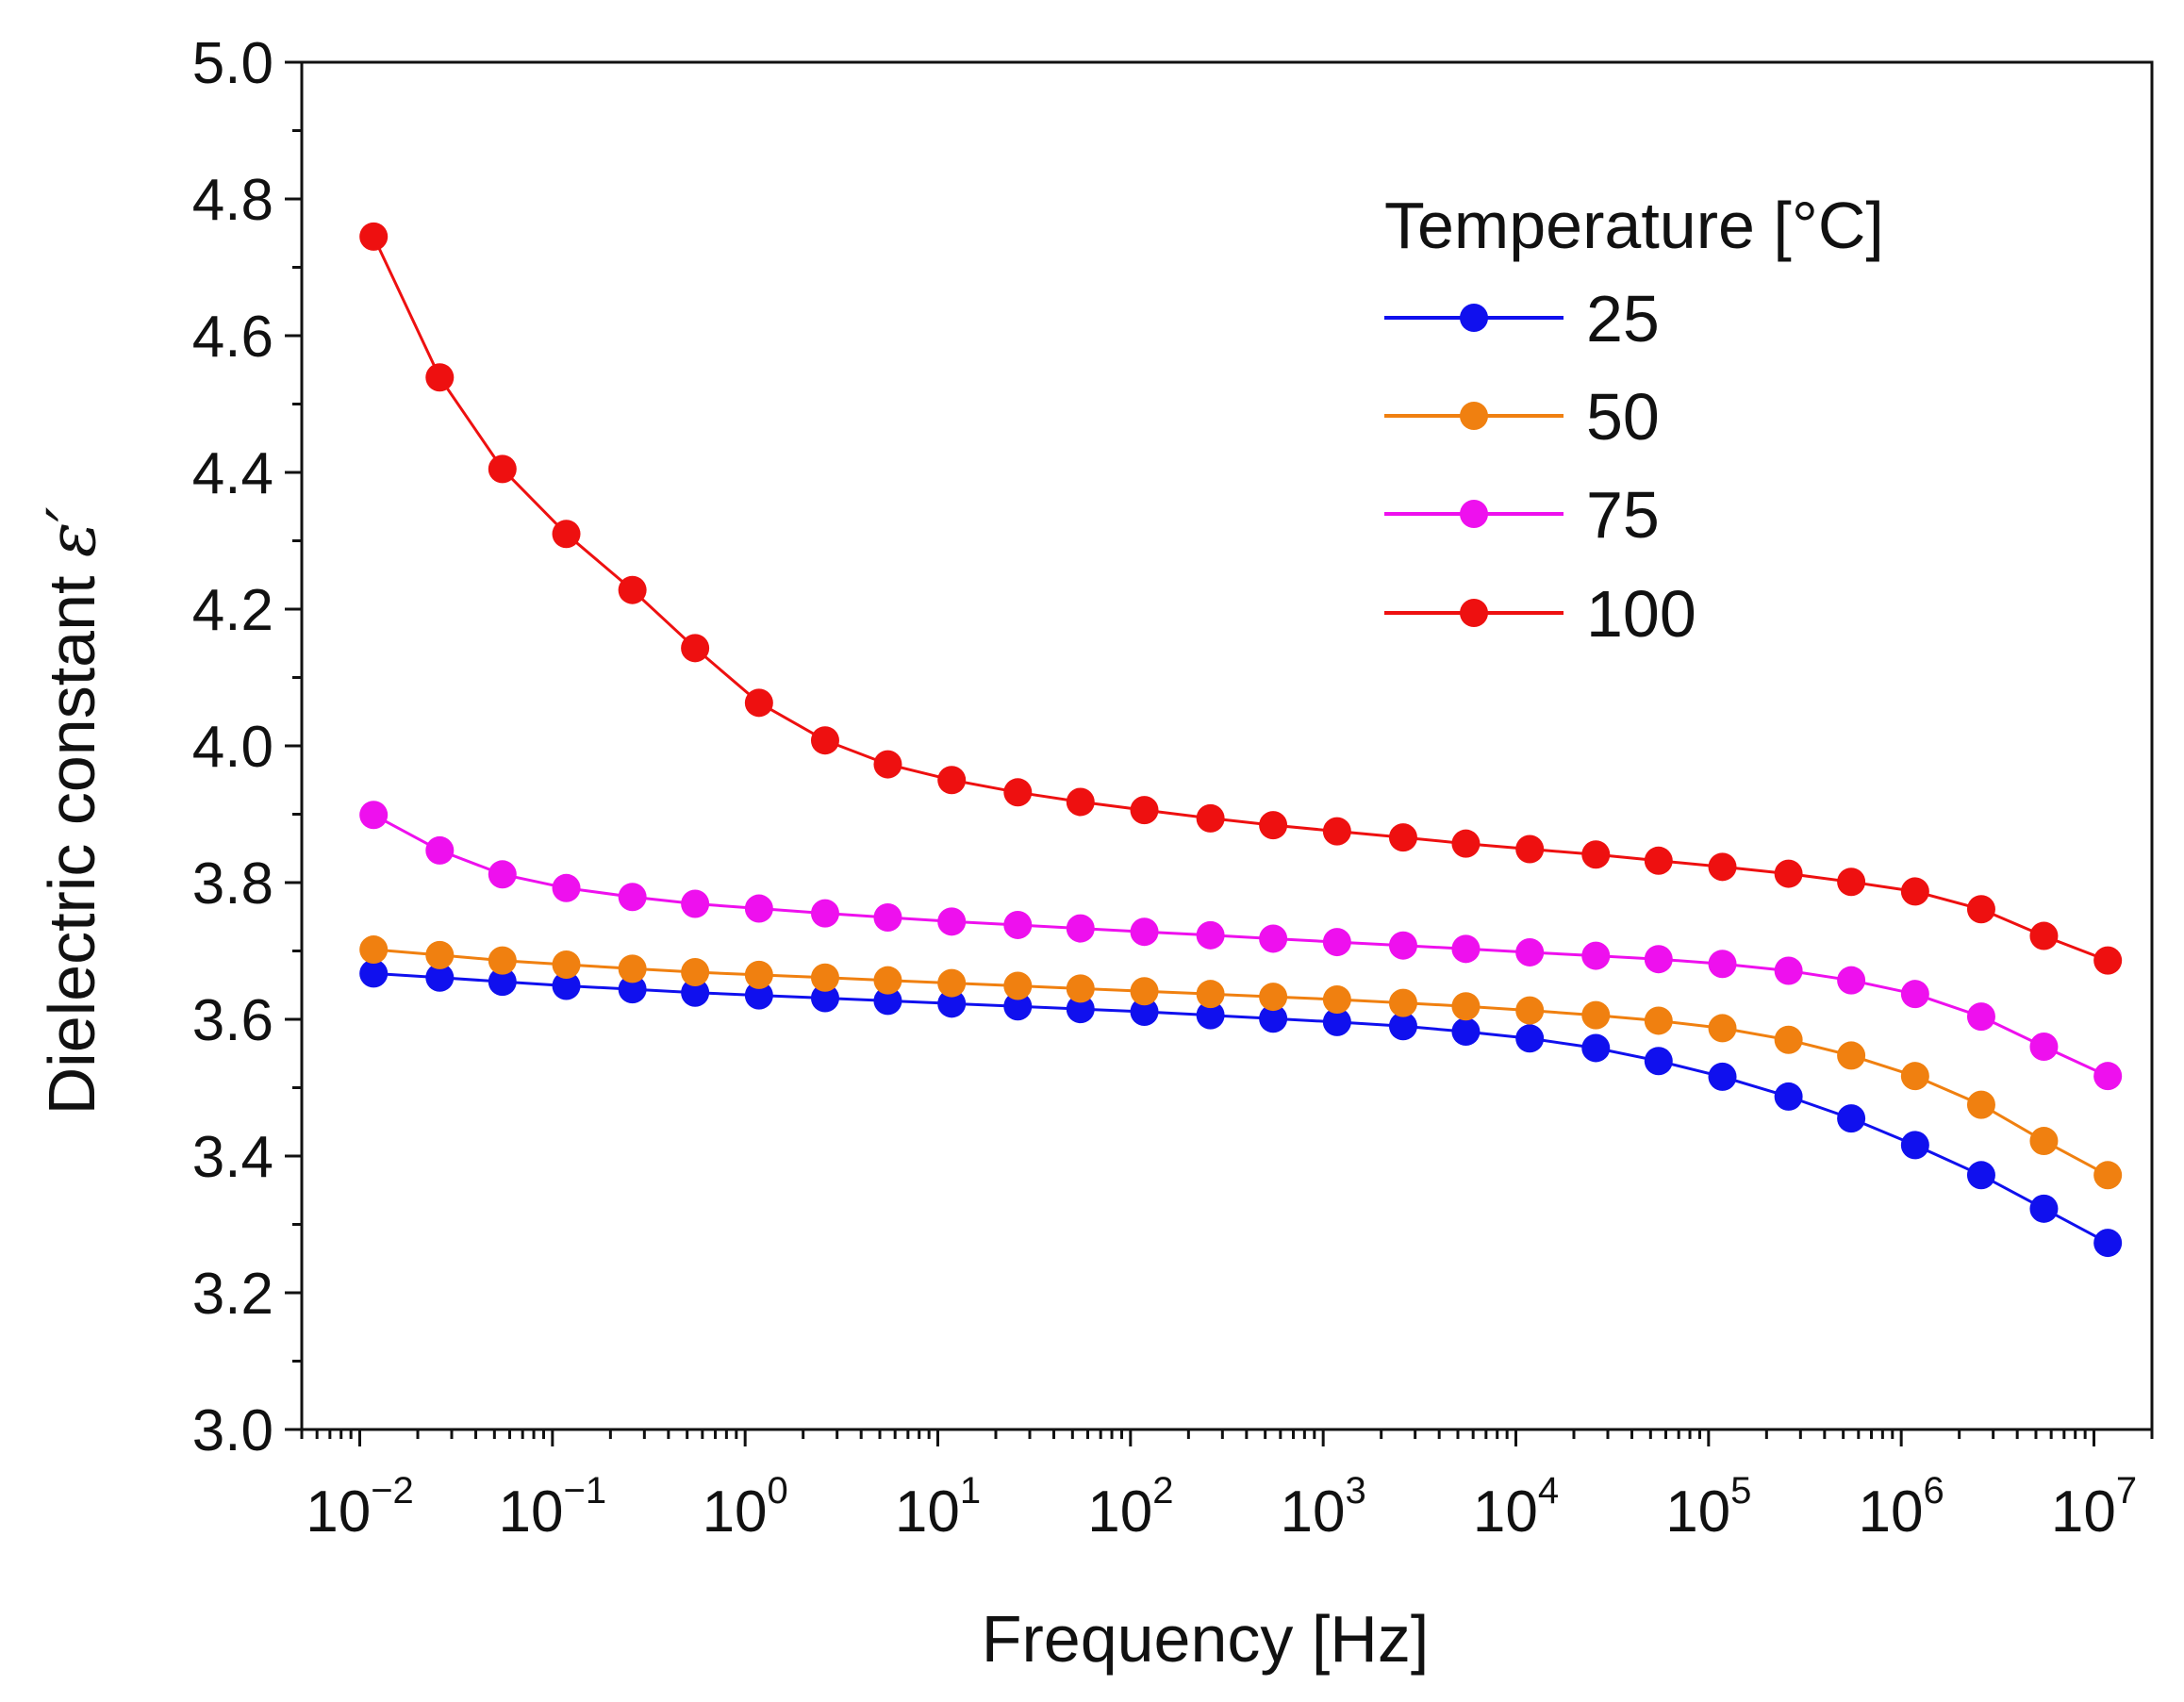 Image resolution: width=2184 pixels, height=1702 pixels. Describe the element at coordinates (1522, 417) in the screenshot. I see `legend-item-50: 50` at that location.